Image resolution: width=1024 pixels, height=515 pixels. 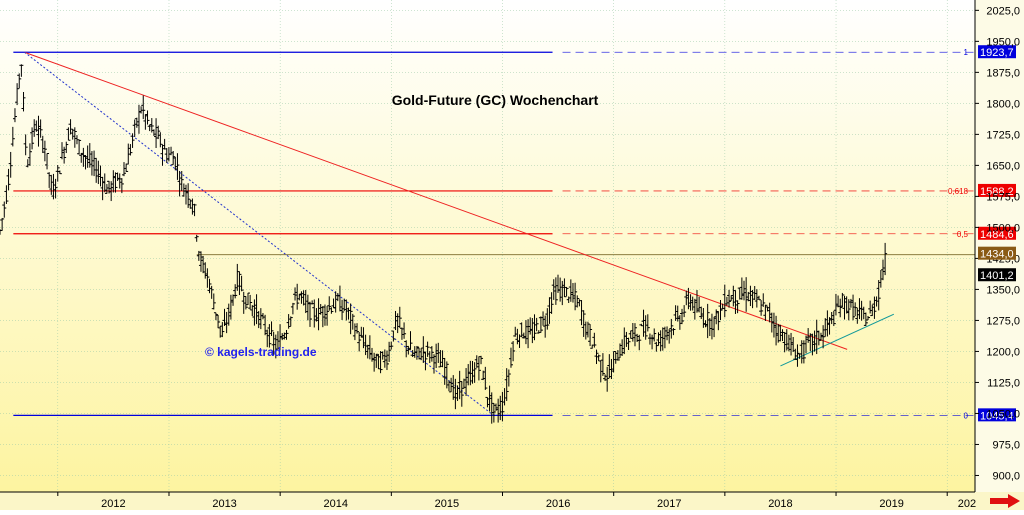 What do you see at coordinates (558, 504) in the screenshot?
I see `x-tick-label: 2016` at bounding box center [558, 504].